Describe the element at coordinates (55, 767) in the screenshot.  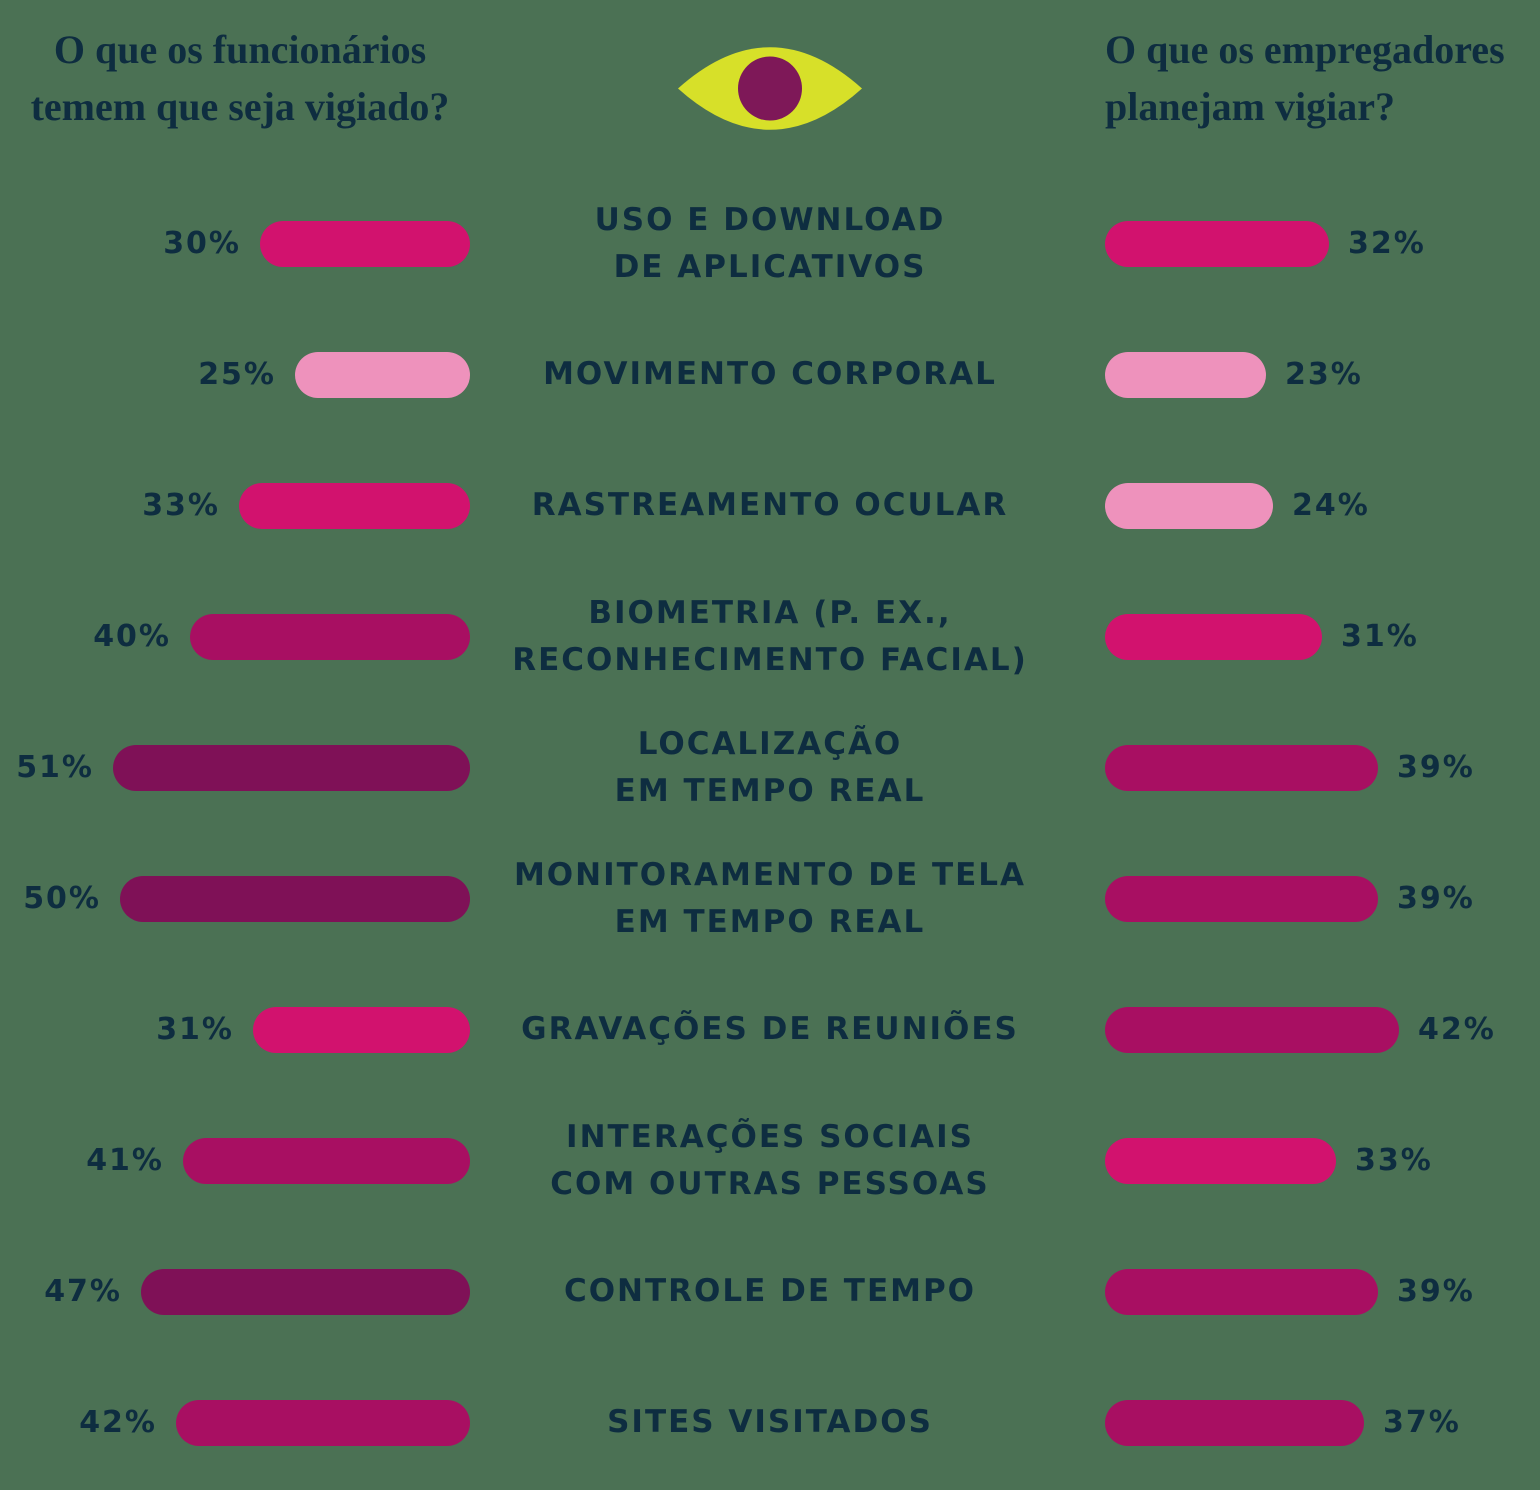
I see `employee-fear-value: 51%` at that location.